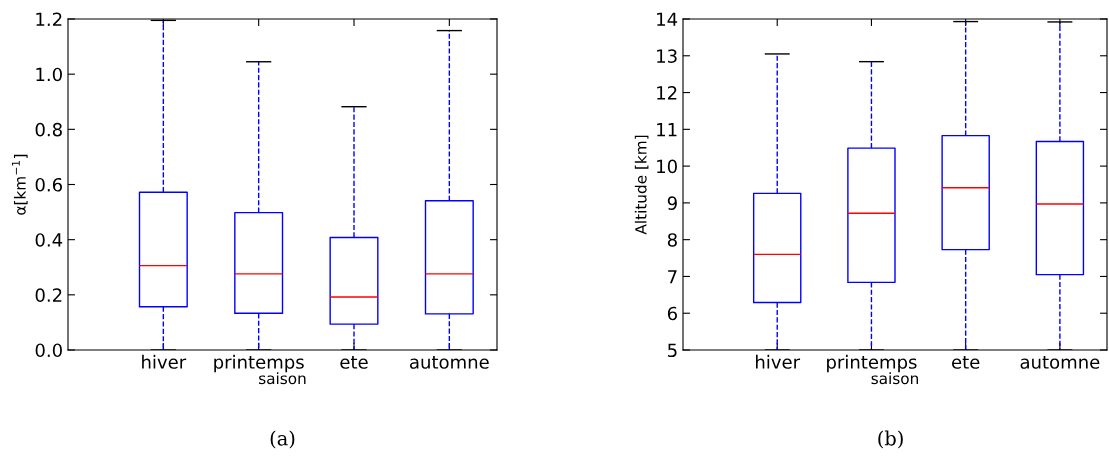 The height and width of the screenshot is (459, 1109). Describe the element at coordinates (48, 184) in the screenshot. I see `y-tick-label: 0.6` at that location.